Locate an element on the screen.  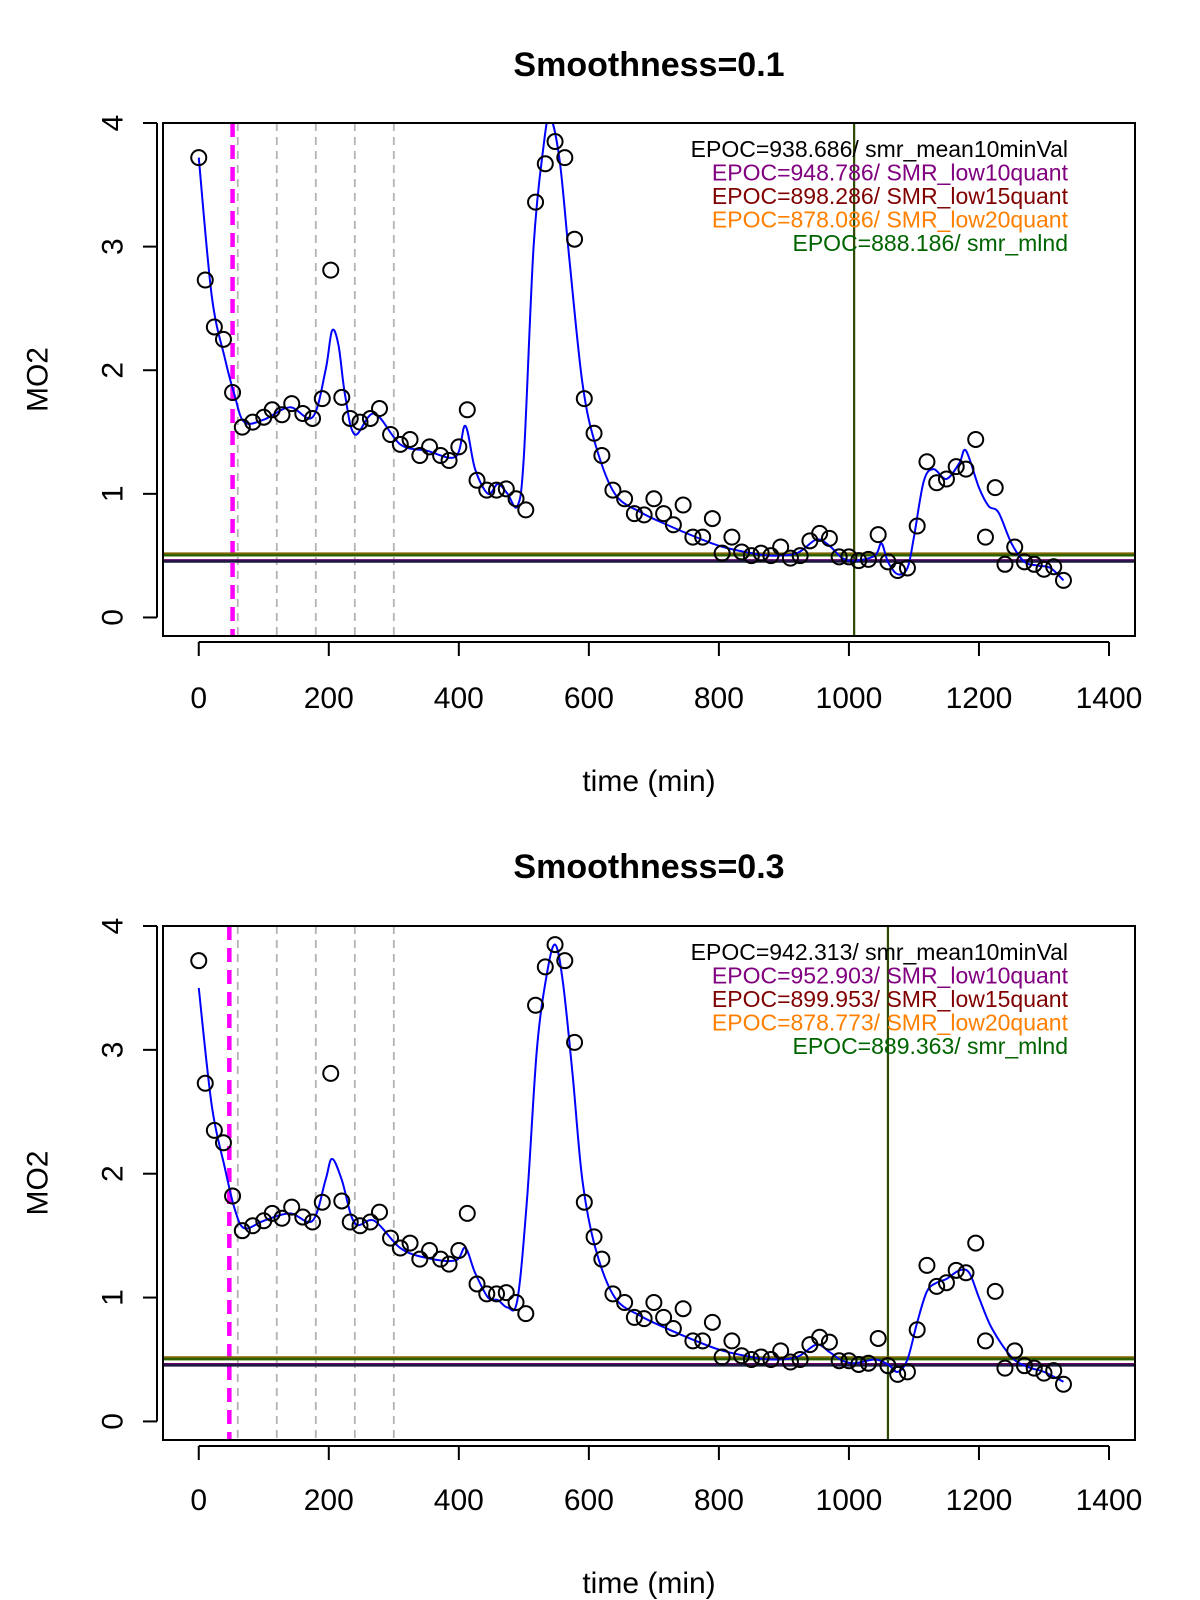
y-tick-label: 4 is located at coordinates (113, 123).